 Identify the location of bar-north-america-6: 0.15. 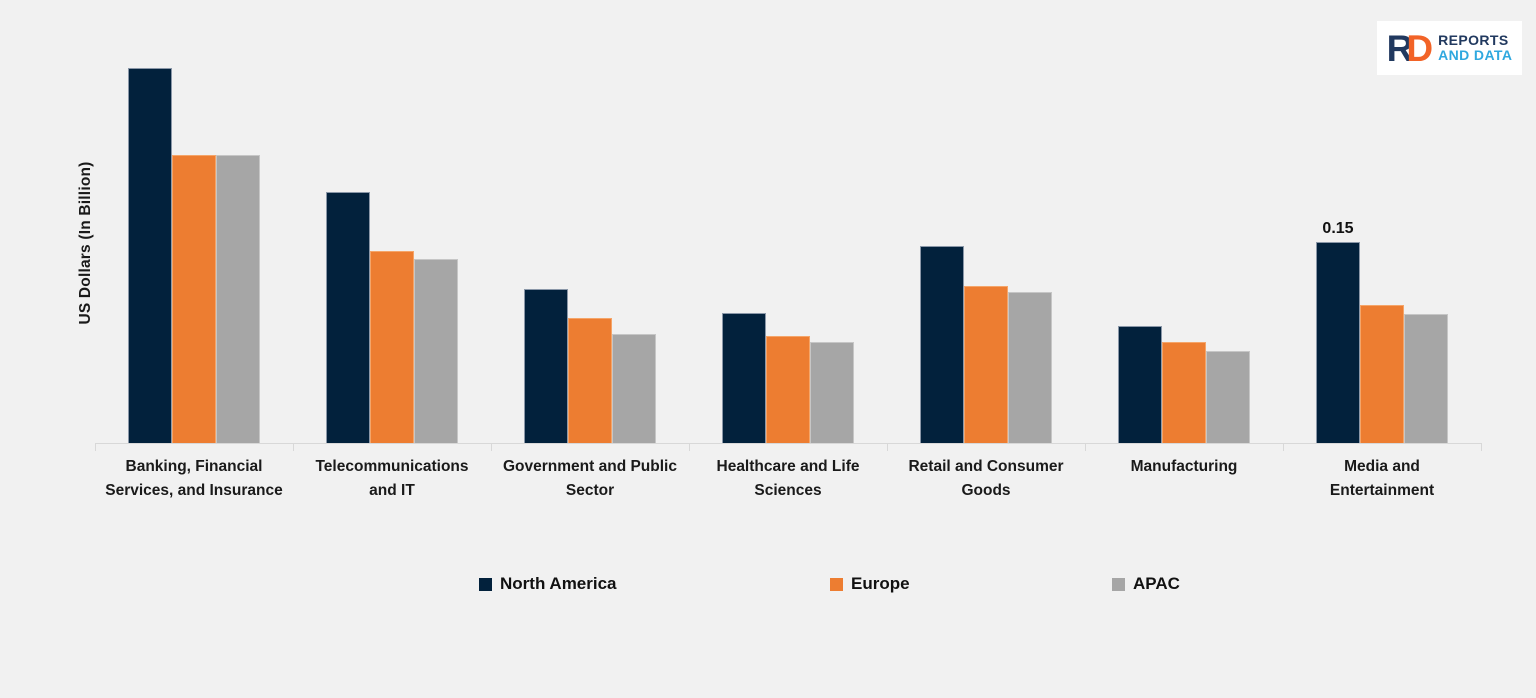
(1338, 331).